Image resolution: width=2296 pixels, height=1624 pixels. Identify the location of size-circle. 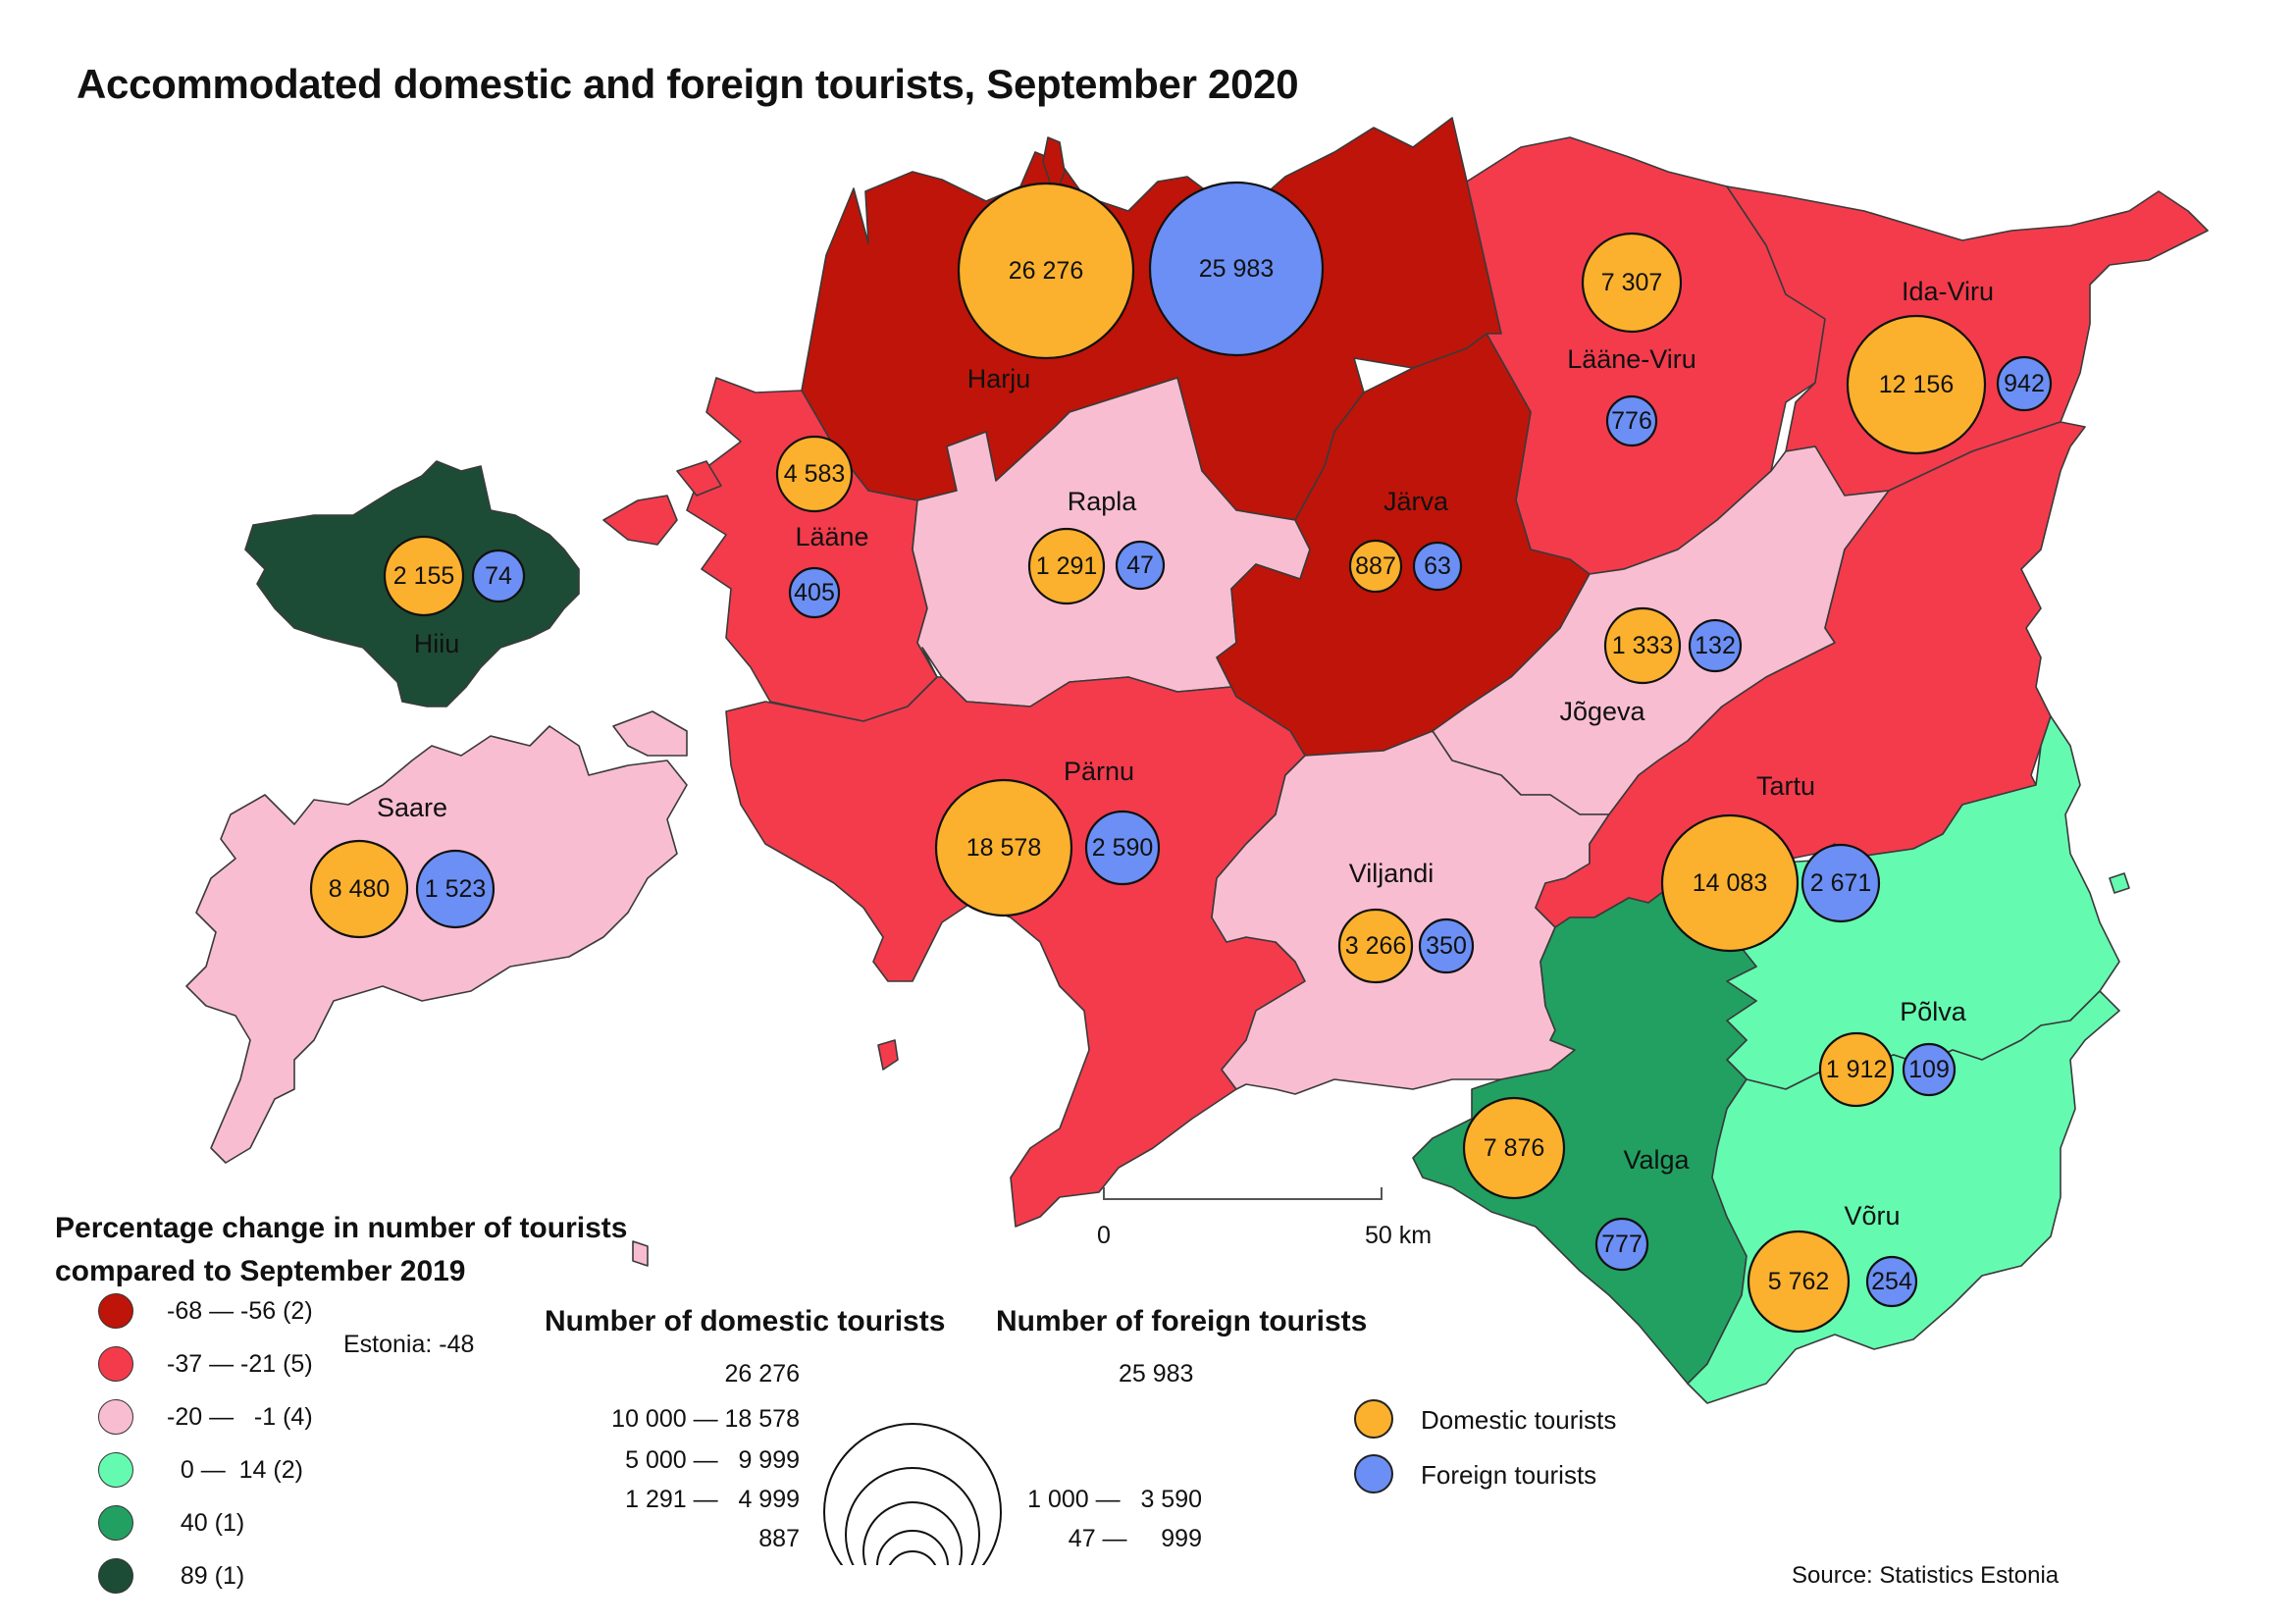
(912, 1494).